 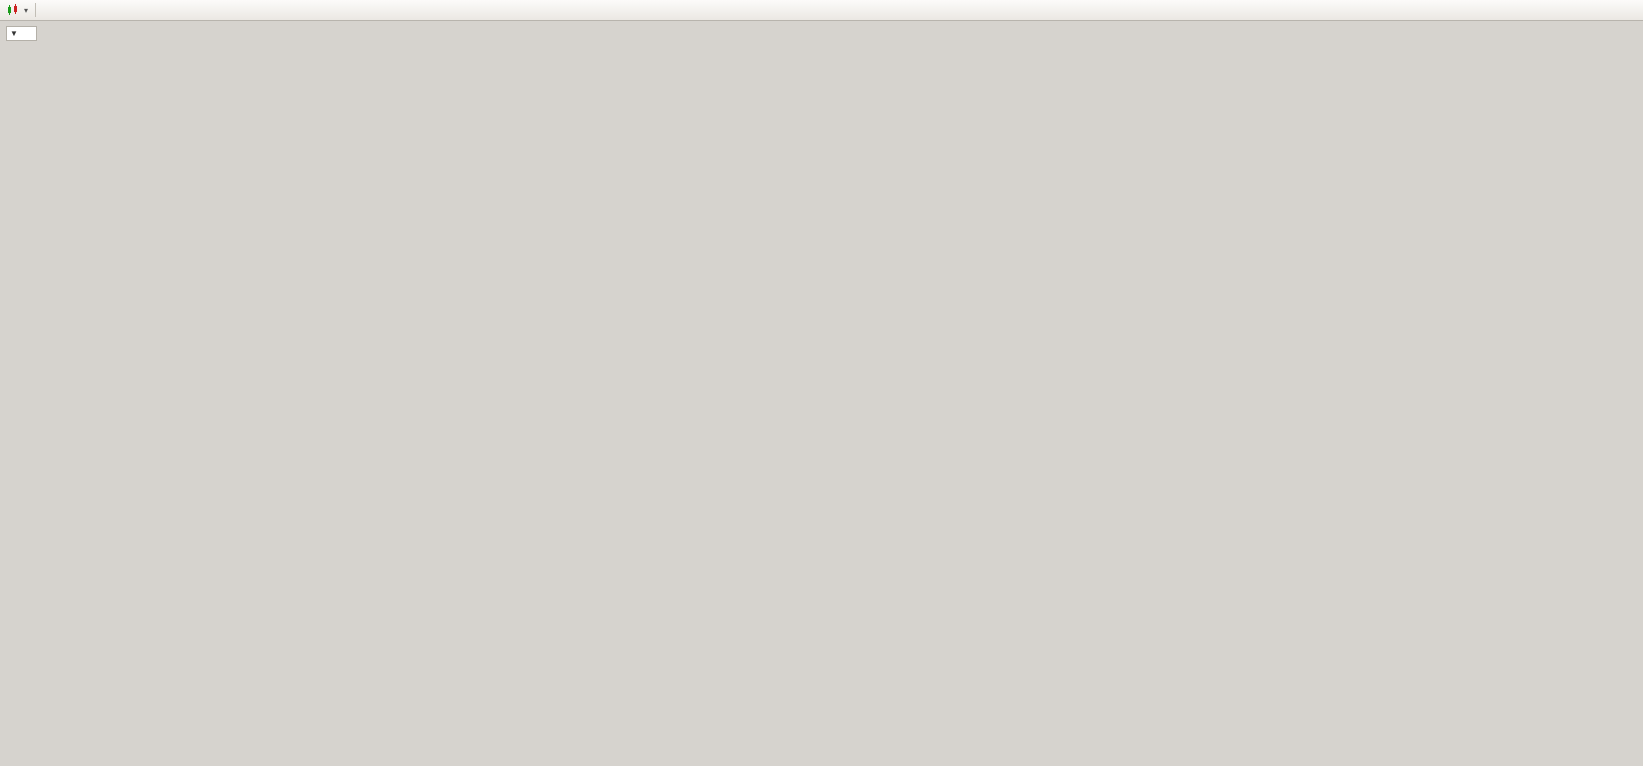 What do you see at coordinates (36, 10) in the screenshot?
I see `toolbar-separator` at bounding box center [36, 10].